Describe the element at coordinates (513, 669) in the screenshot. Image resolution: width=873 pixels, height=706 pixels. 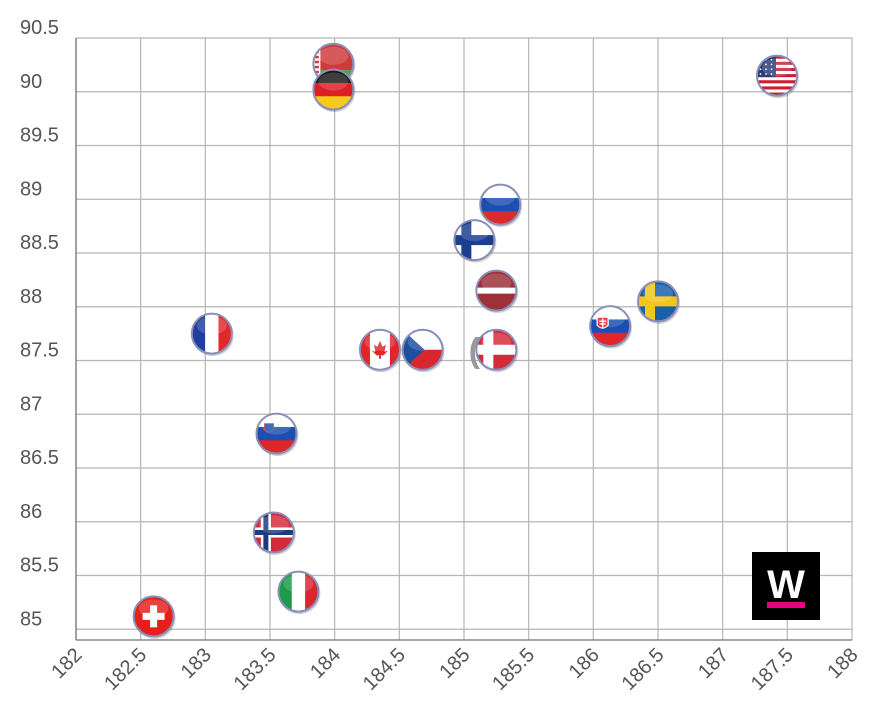
I see `x-tick-label: 185.5` at that location.